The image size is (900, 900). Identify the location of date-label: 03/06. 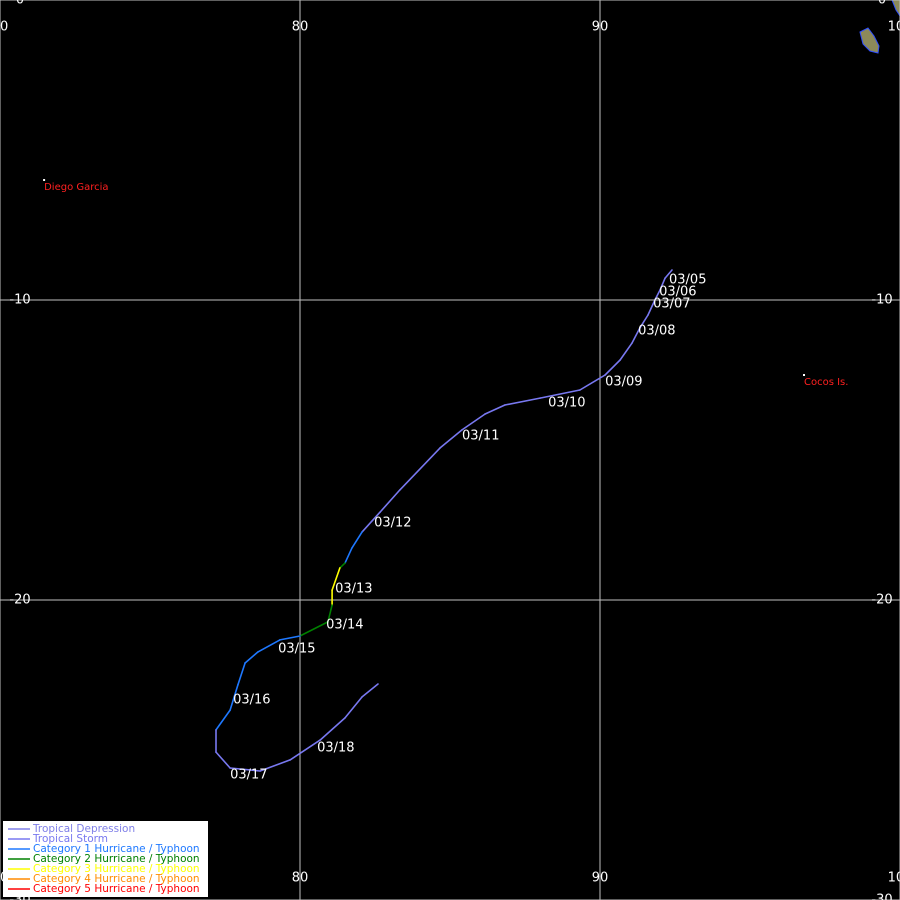
(677, 291).